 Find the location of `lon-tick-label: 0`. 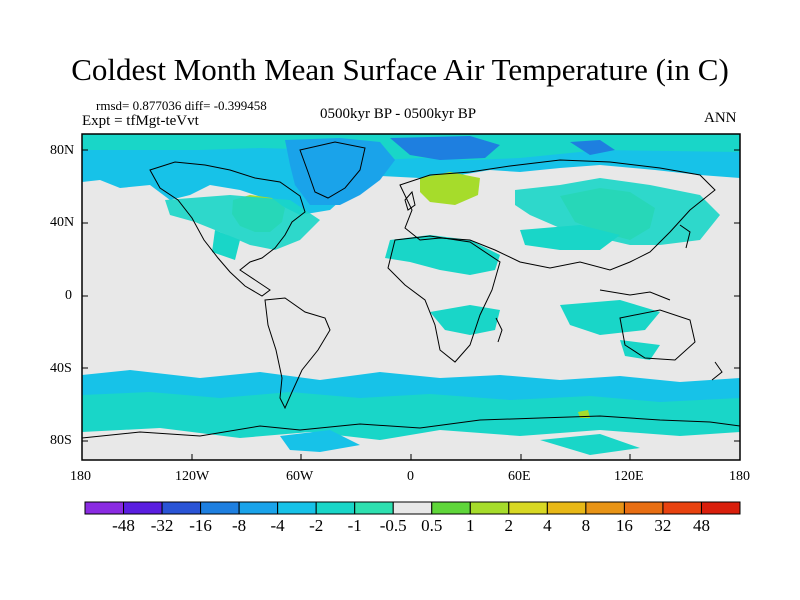

lon-tick-label: 0 is located at coordinates (410, 476).